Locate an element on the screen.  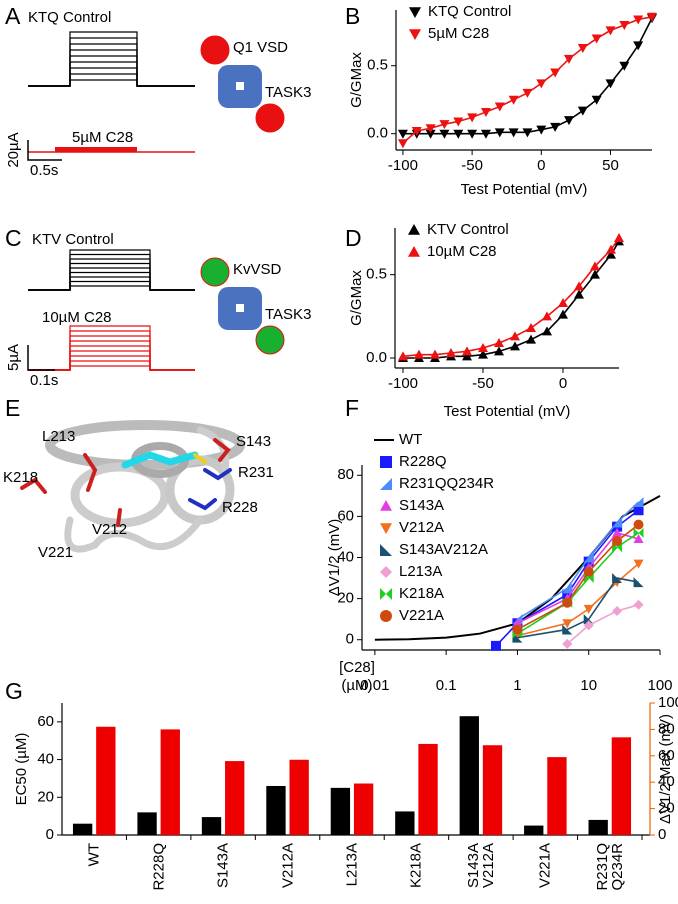
x-tick-label: WT is located at coordinates (94, 855).